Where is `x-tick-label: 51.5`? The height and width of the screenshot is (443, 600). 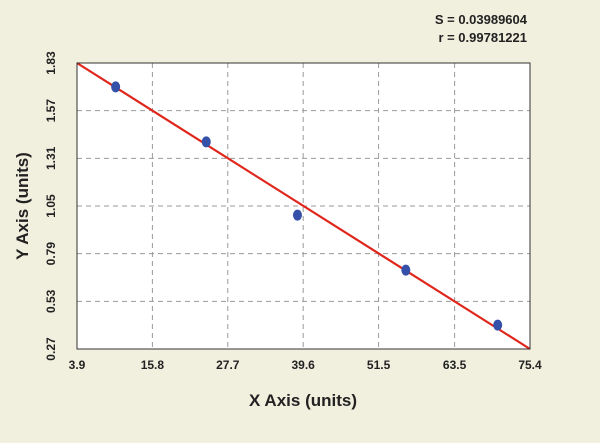 x-tick-label: 51.5 is located at coordinates (379, 365).